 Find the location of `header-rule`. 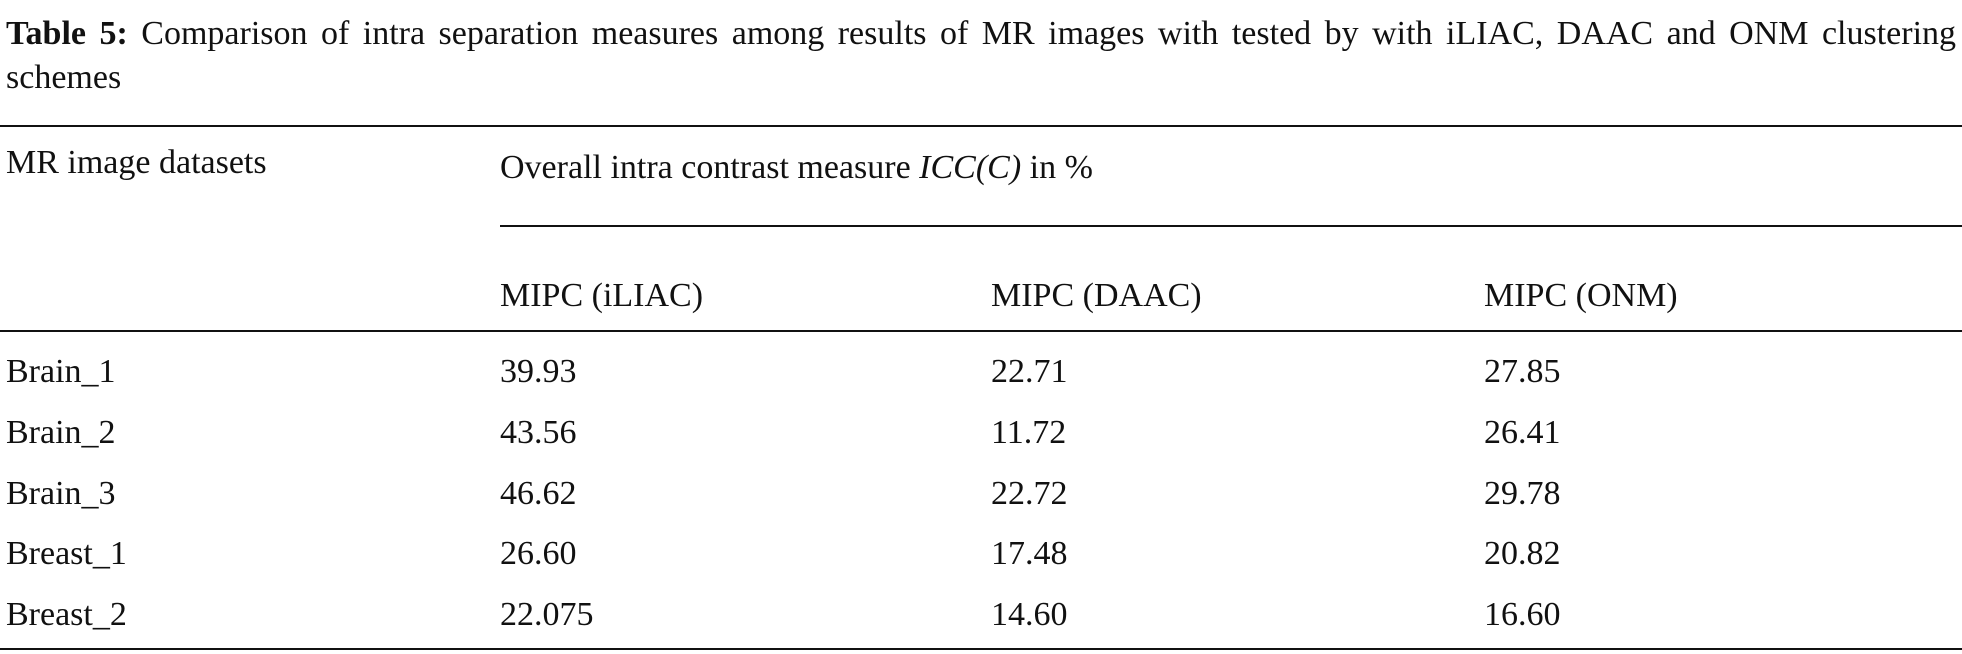

header-rule is located at coordinates (981, 331).